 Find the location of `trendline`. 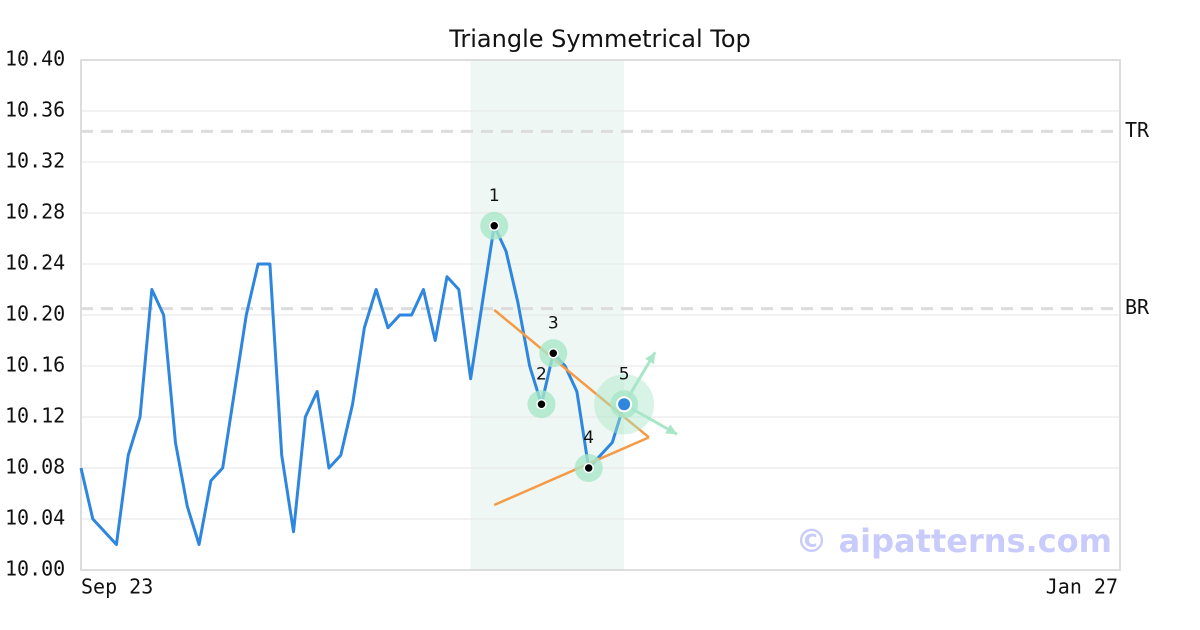

trendline is located at coordinates (571, 471).